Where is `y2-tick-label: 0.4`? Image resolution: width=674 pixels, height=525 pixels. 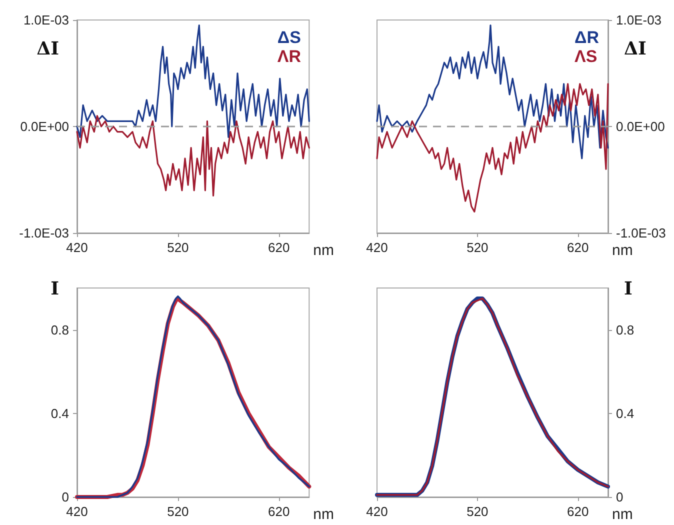
y2-tick-label: 0.4 is located at coordinates (625, 413).